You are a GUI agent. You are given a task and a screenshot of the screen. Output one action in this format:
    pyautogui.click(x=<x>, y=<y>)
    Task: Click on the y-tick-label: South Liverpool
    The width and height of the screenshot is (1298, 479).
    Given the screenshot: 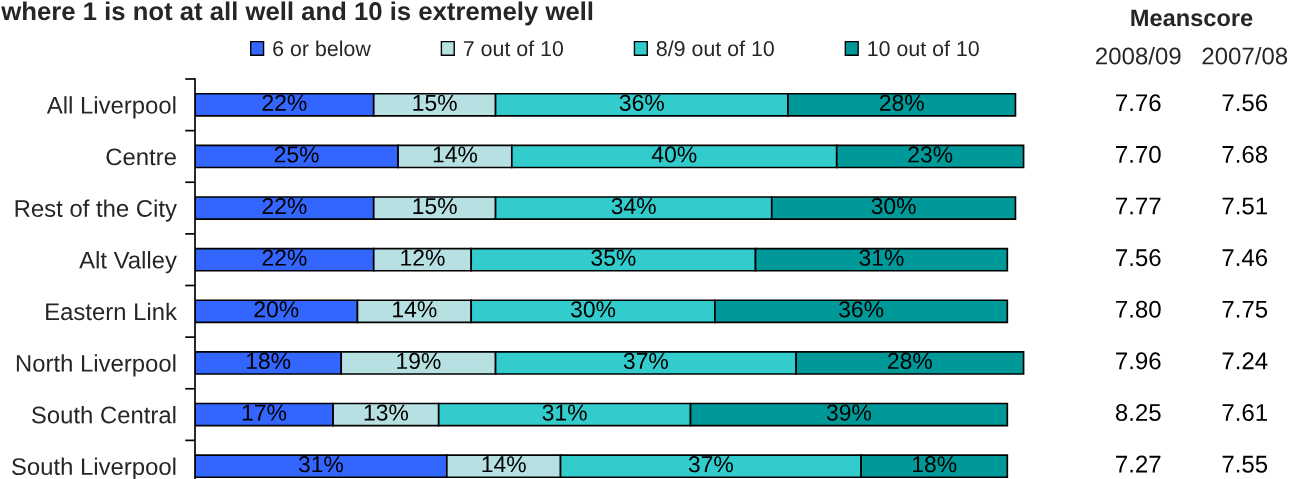 What is the action you would take?
    pyautogui.click(x=94, y=468)
    